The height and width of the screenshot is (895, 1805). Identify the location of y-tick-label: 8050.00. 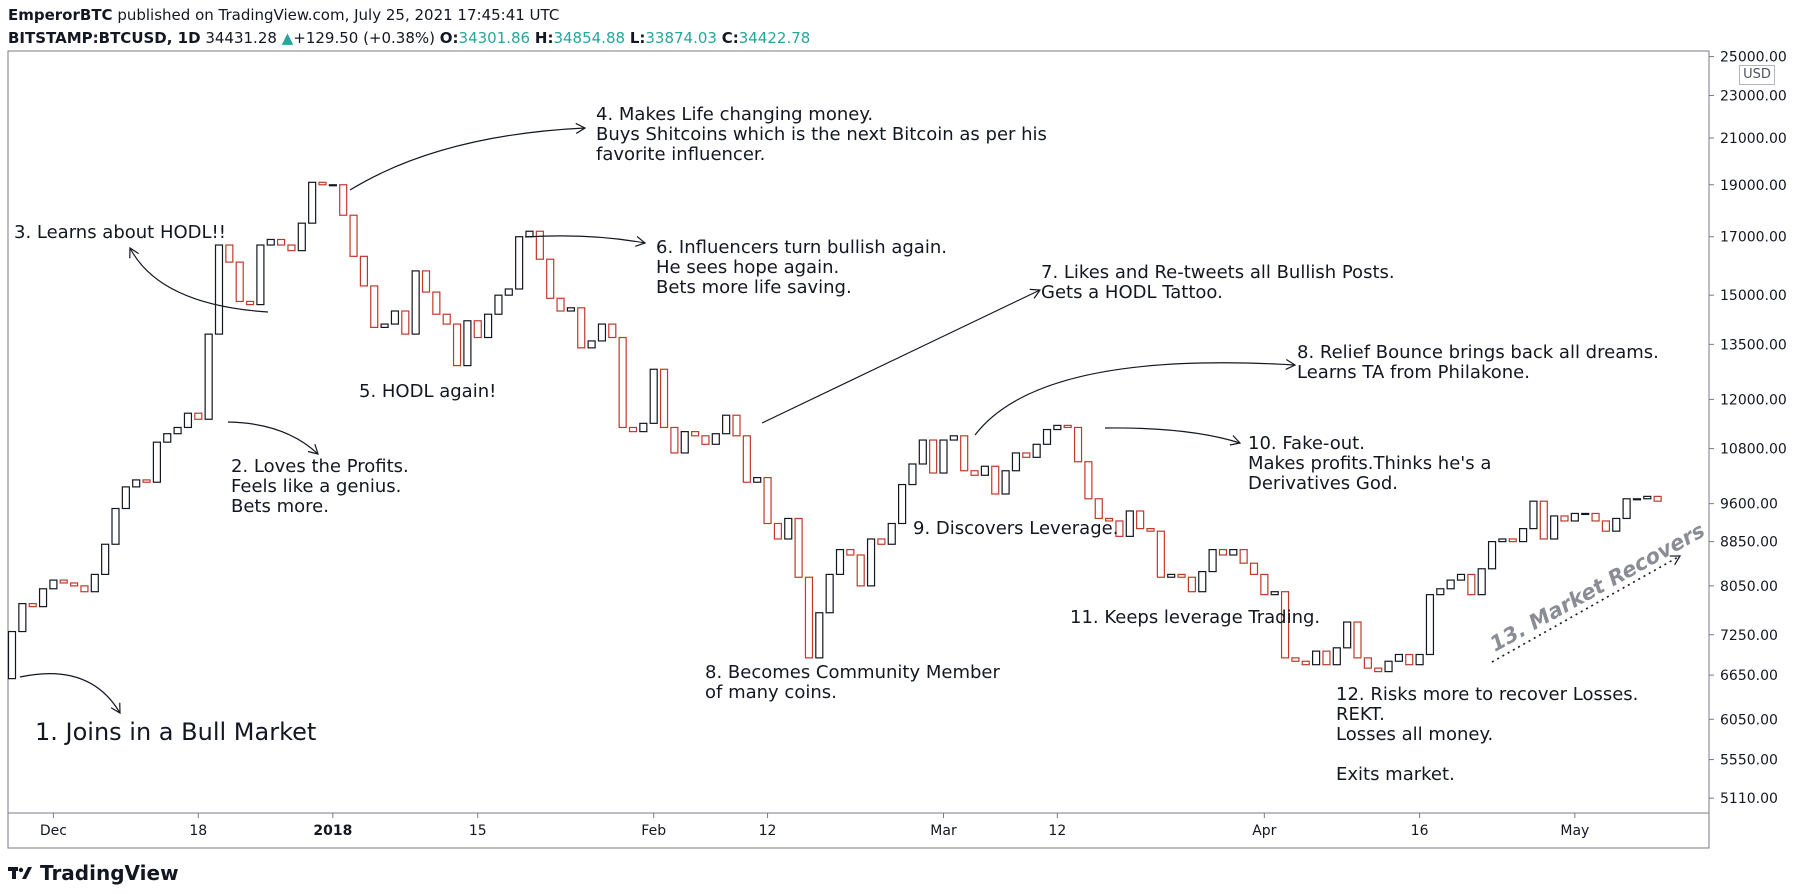
(1749, 587).